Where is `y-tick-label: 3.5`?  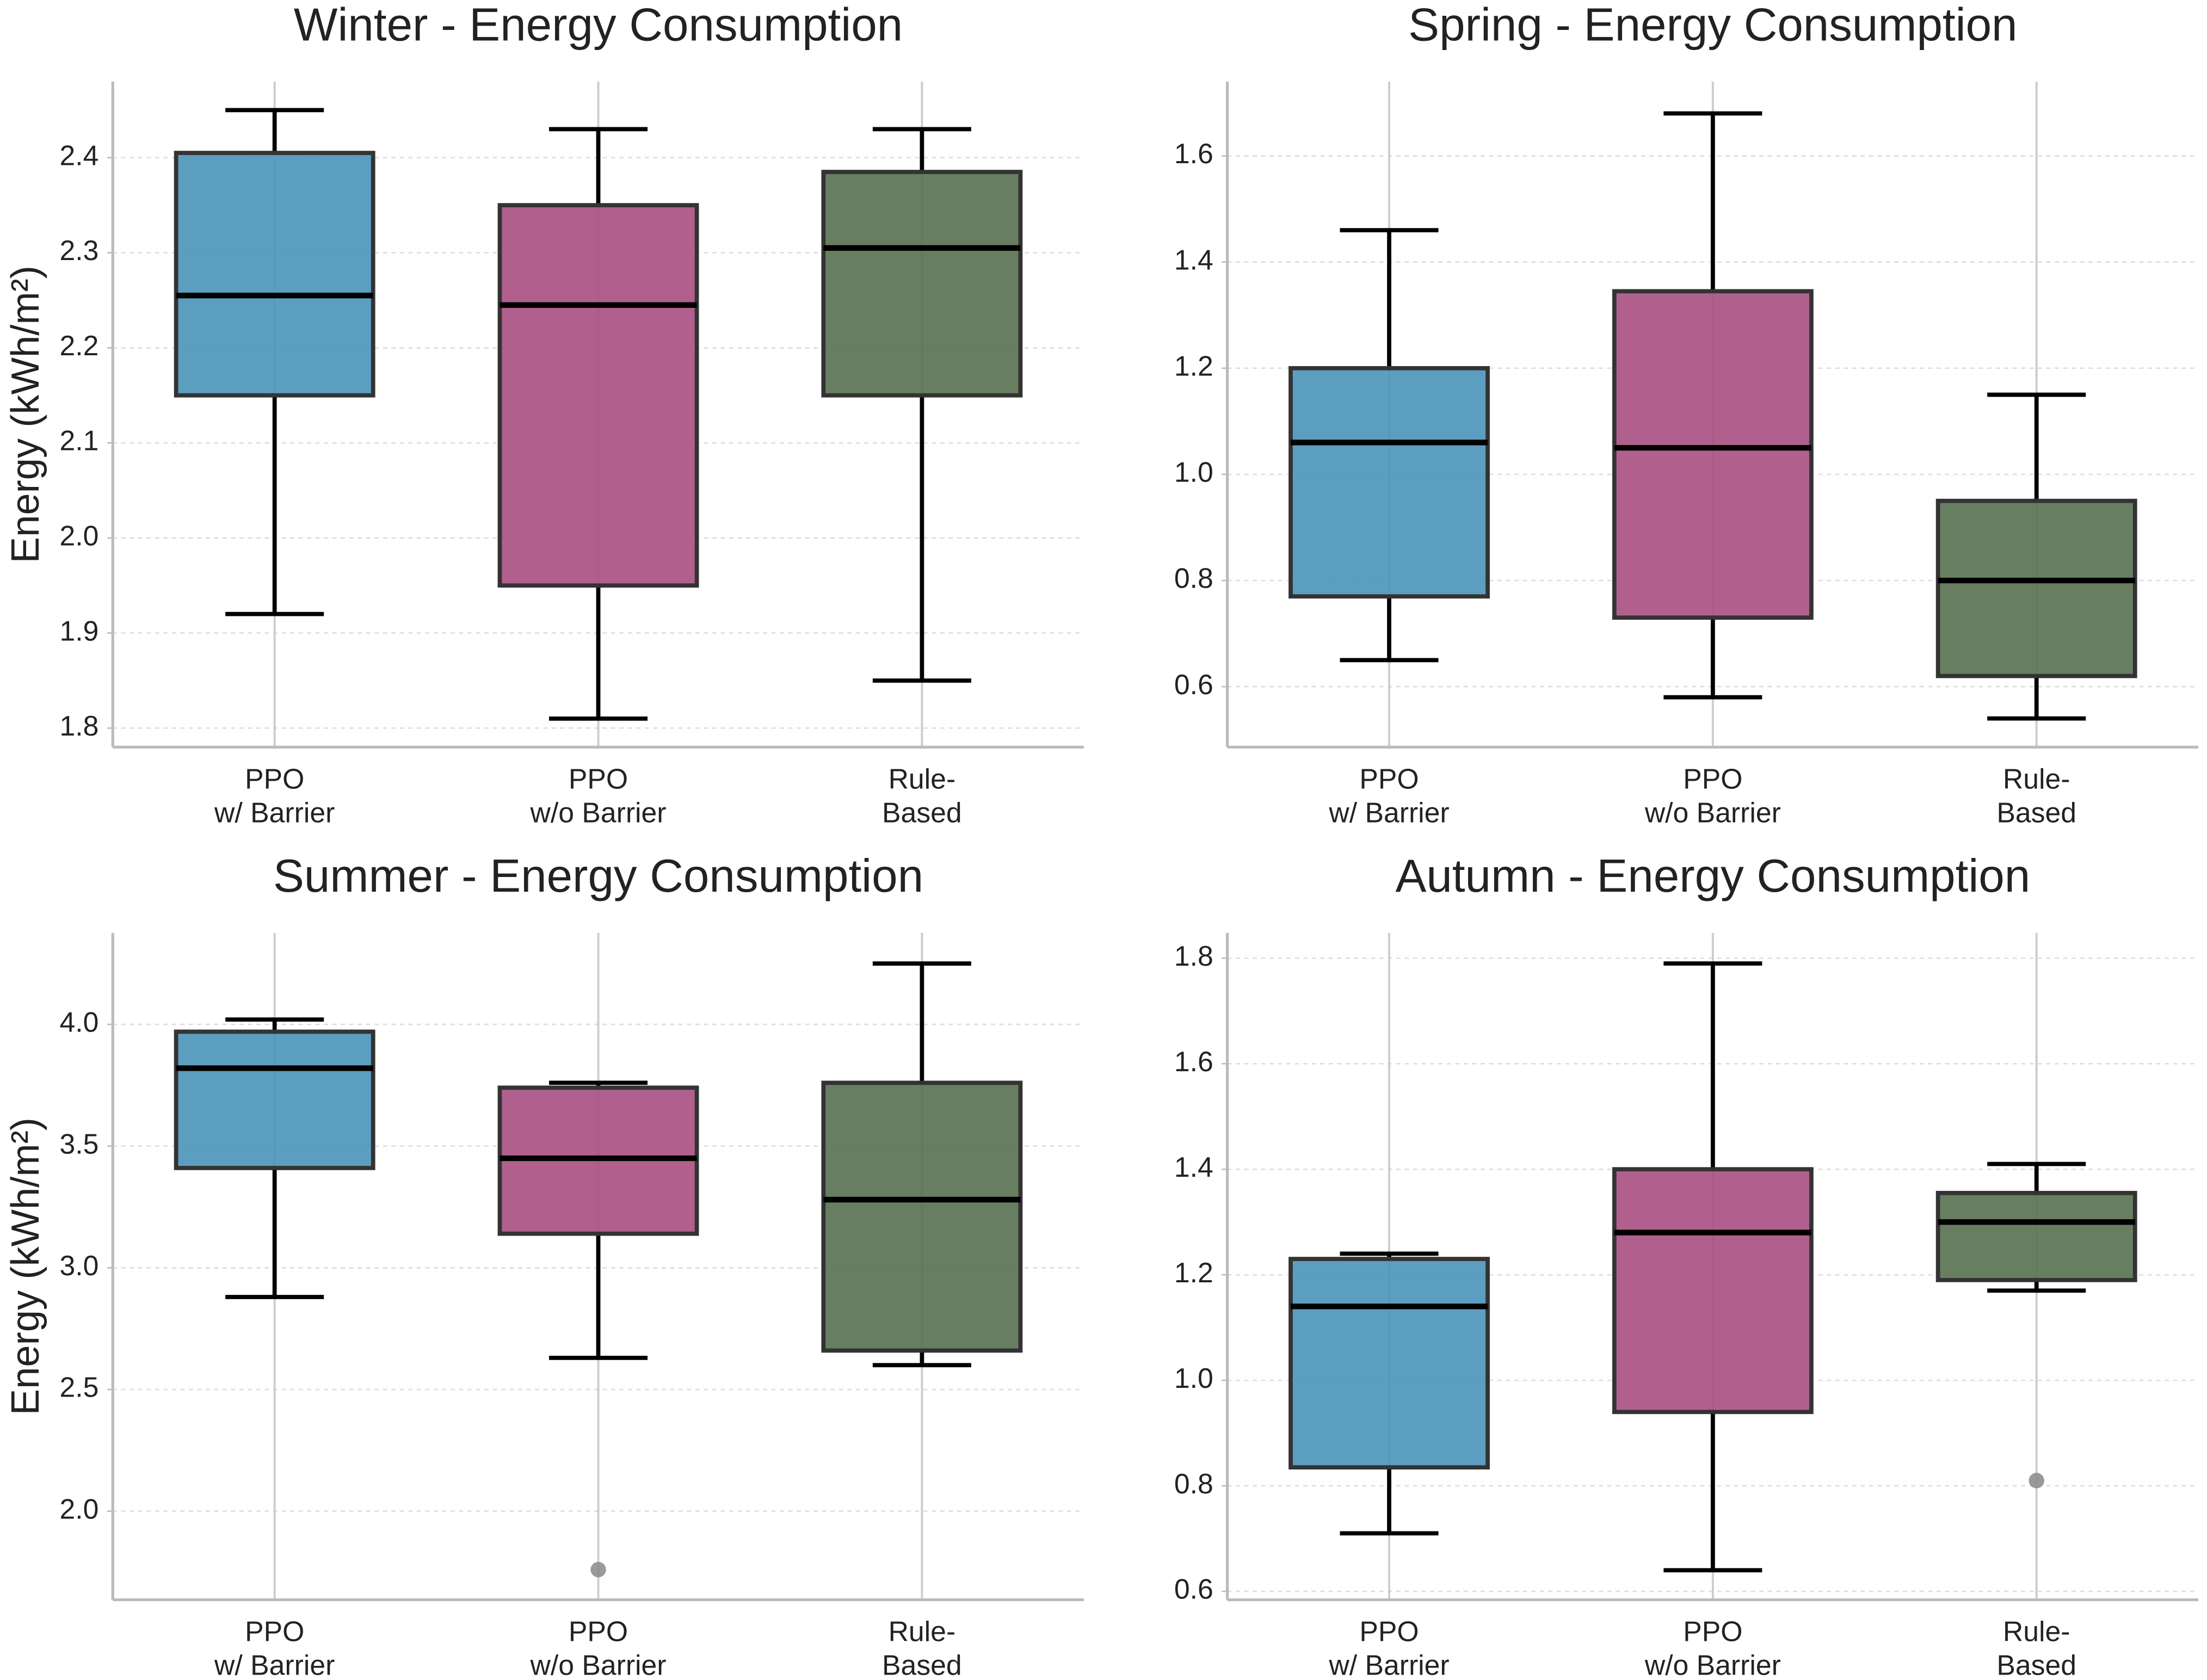
y-tick-label: 3.5 is located at coordinates (80, 1143).